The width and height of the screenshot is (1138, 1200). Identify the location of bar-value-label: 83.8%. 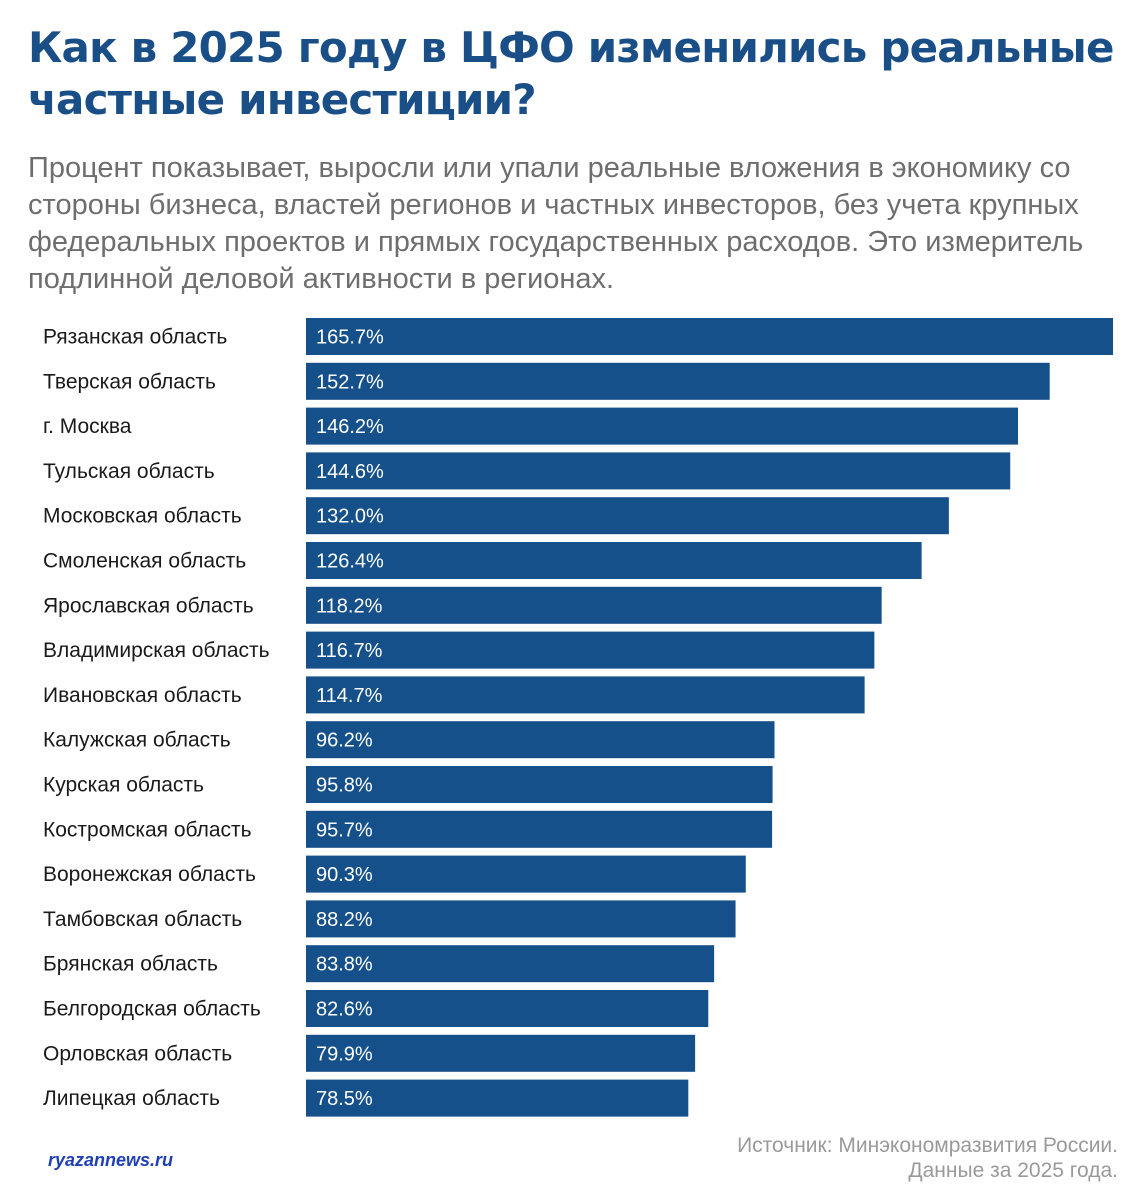
(344, 965).